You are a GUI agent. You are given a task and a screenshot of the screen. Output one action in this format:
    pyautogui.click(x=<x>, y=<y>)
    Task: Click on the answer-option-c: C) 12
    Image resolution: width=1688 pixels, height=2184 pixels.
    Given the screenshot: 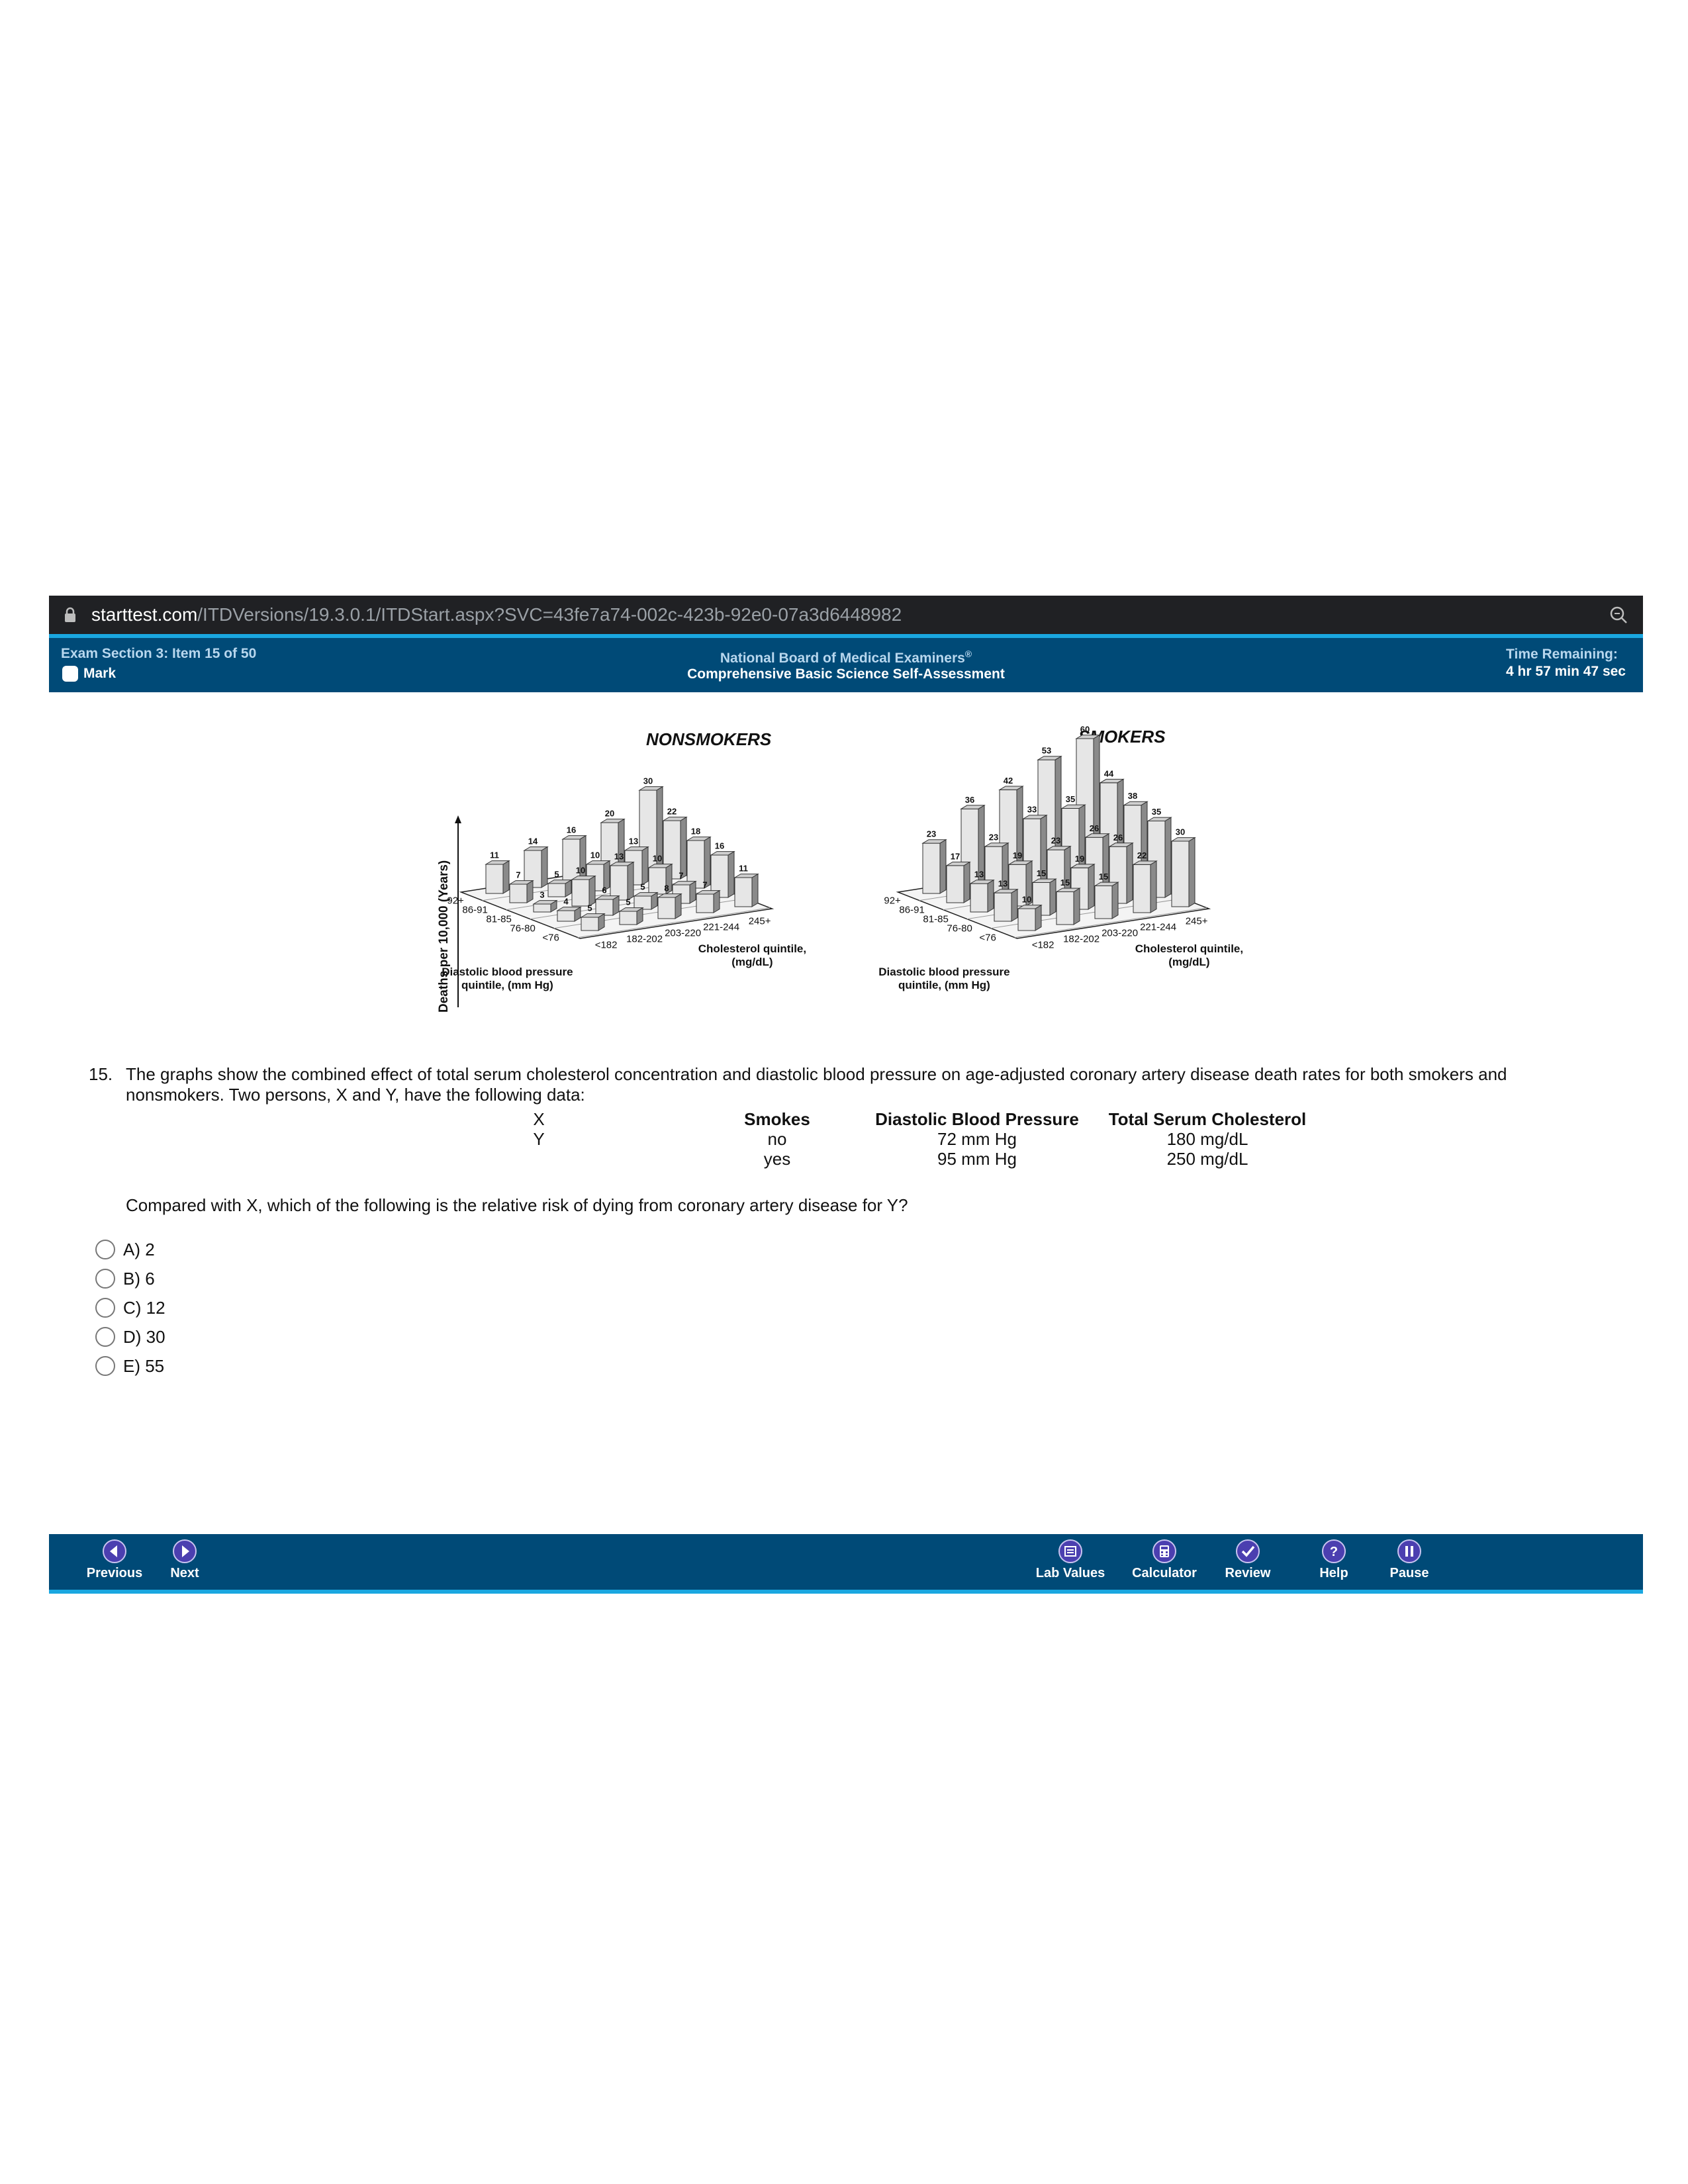 What is the action you would take?
    pyautogui.click(x=130, y=1307)
    